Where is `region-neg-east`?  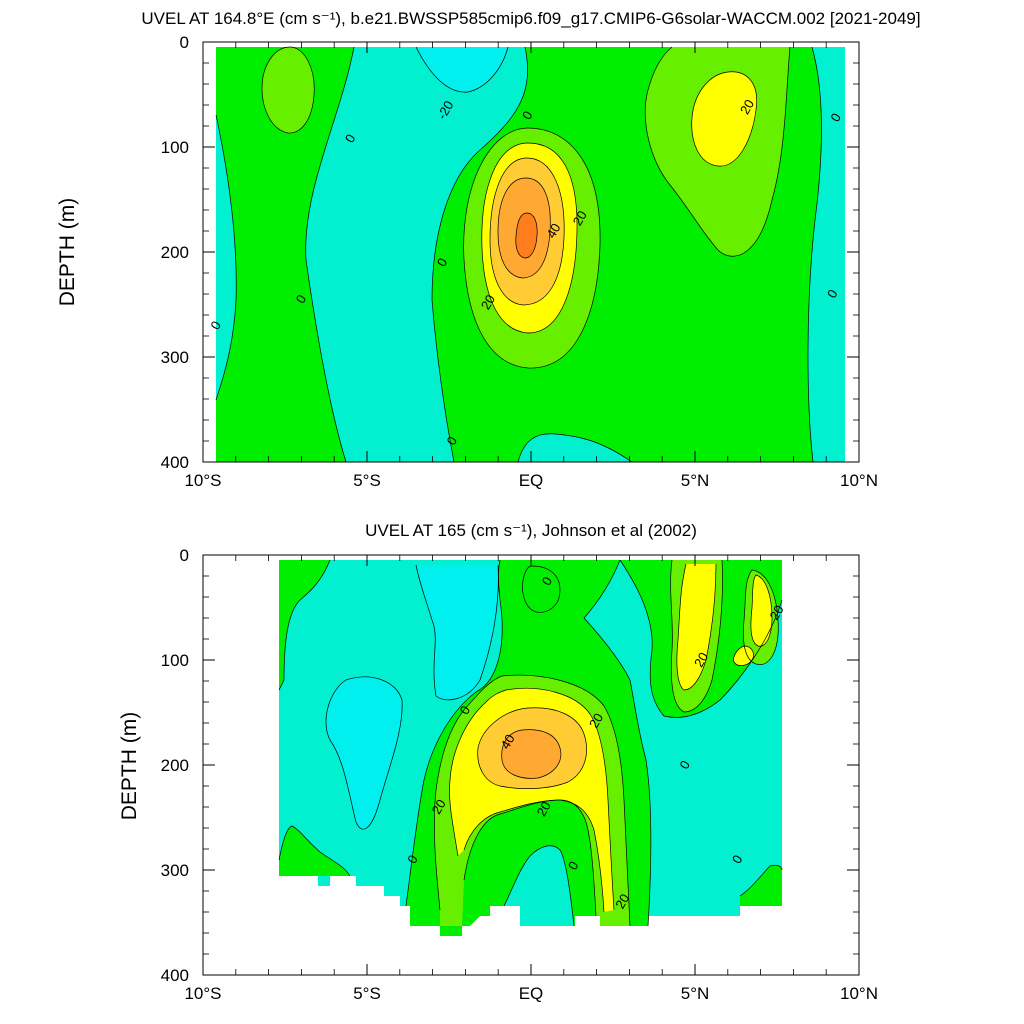
region-neg-east is located at coordinates (826, 254).